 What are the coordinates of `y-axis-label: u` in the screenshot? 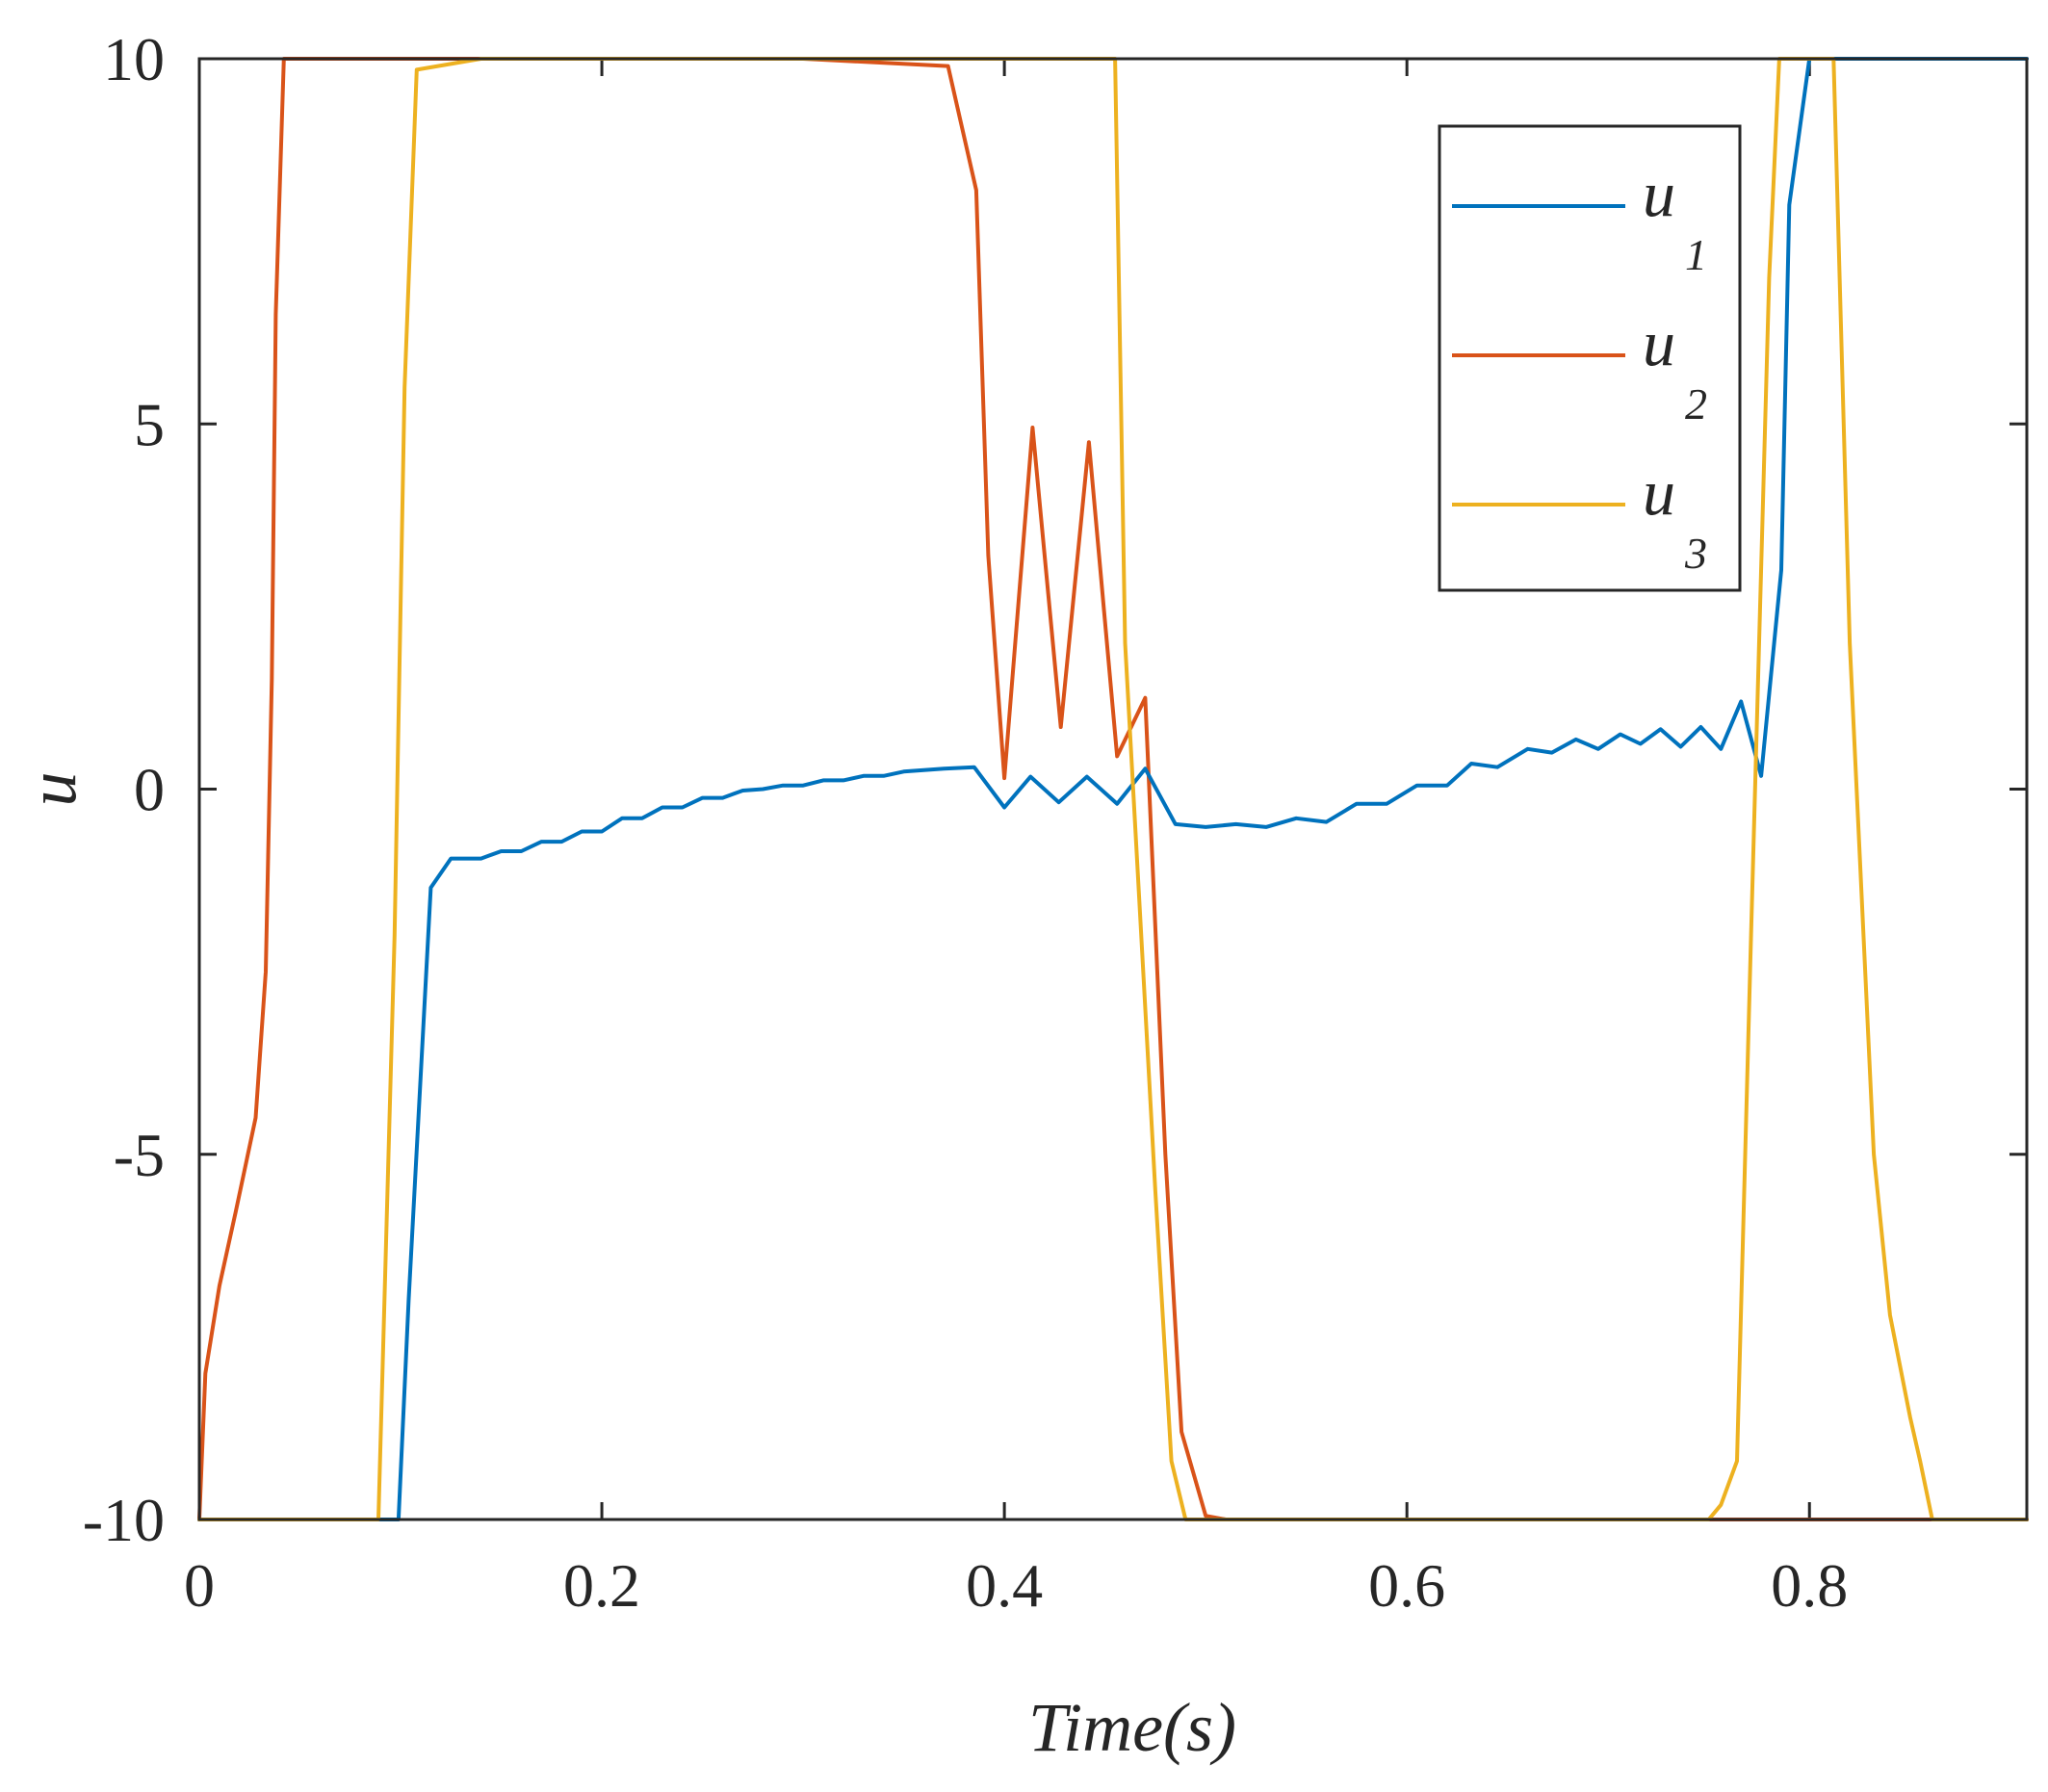 It's located at (52, 789).